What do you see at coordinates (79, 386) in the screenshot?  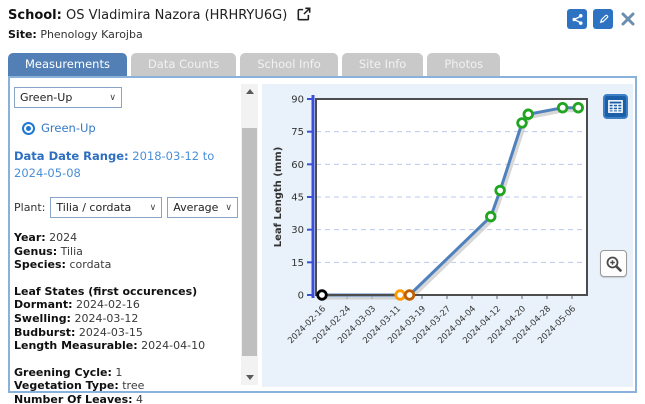 I see `info-row: Vegetation Type: tree` at bounding box center [79, 386].